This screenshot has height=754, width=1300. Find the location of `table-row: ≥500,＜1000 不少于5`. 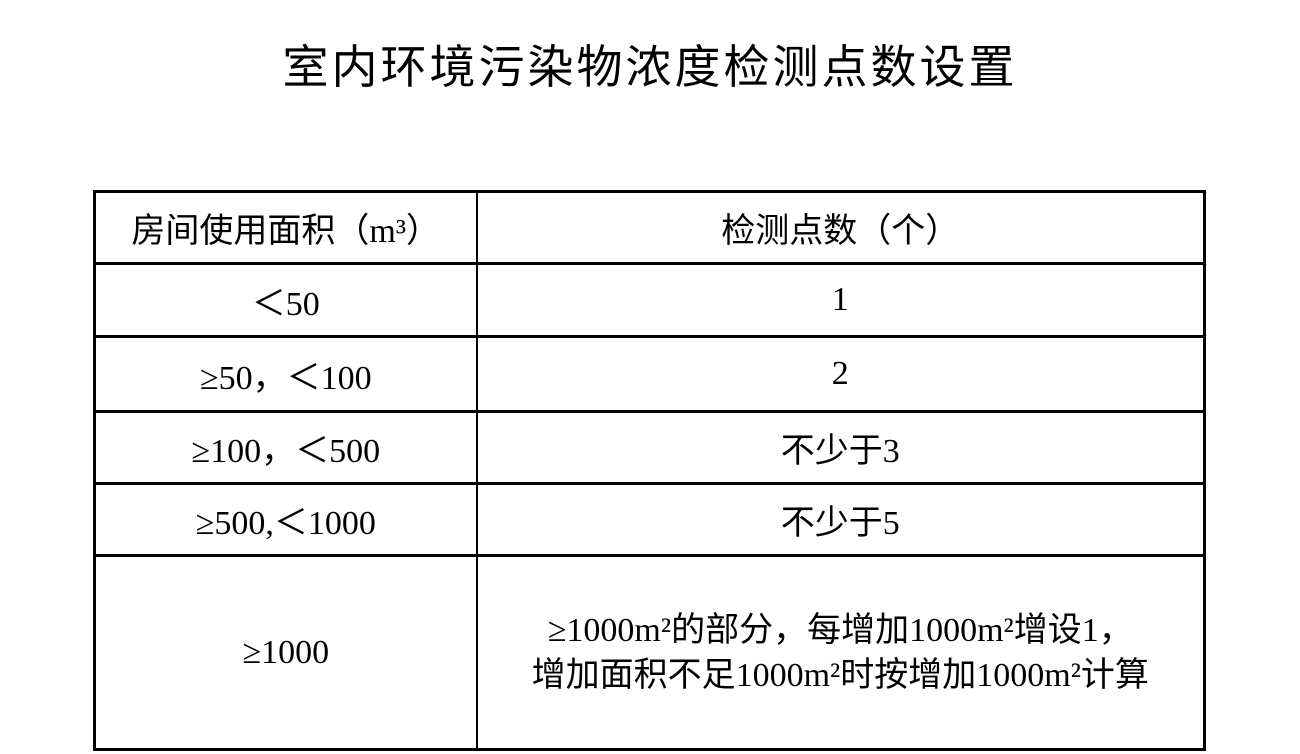

table-row: ≥500,＜1000 不少于5 is located at coordinates (649, 519).